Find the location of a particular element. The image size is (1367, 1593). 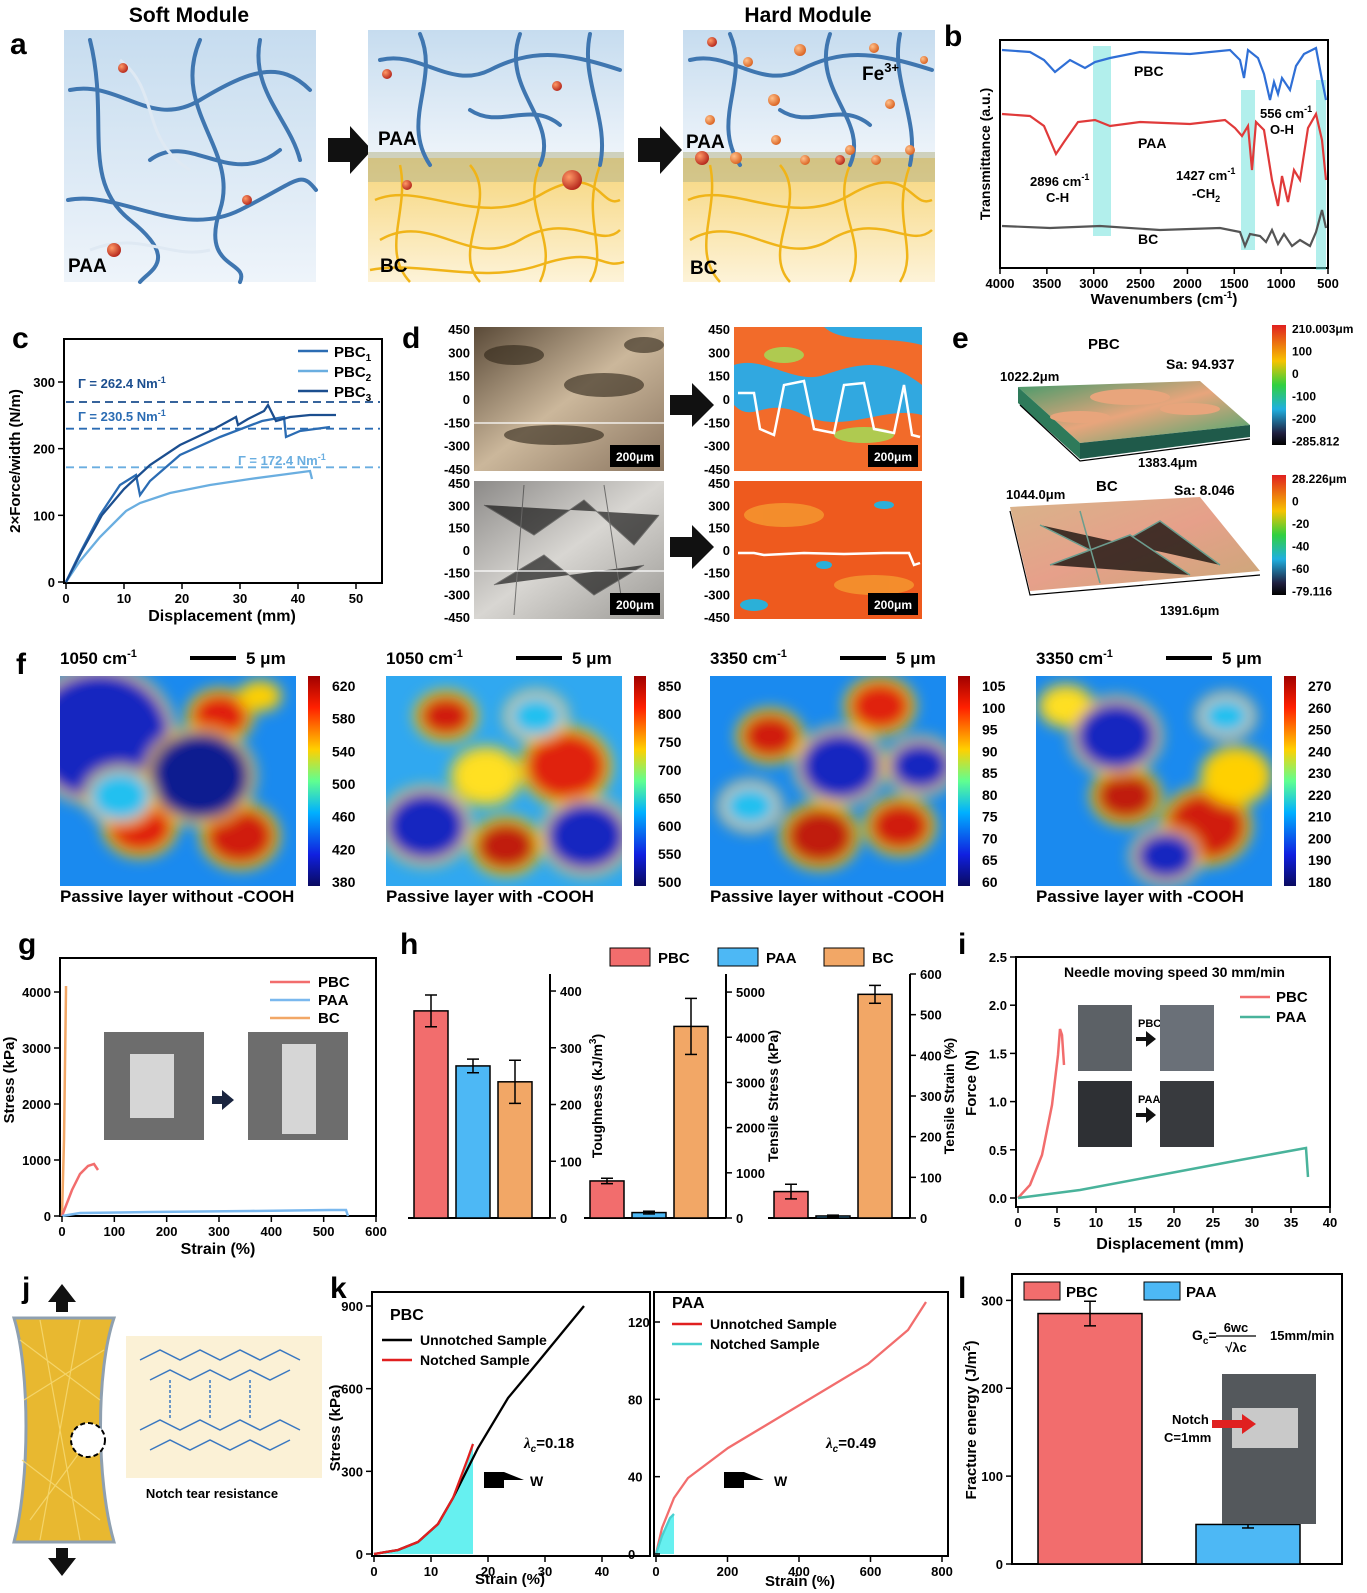

h-ytick: 300 is located at coordinates (571, 1048).